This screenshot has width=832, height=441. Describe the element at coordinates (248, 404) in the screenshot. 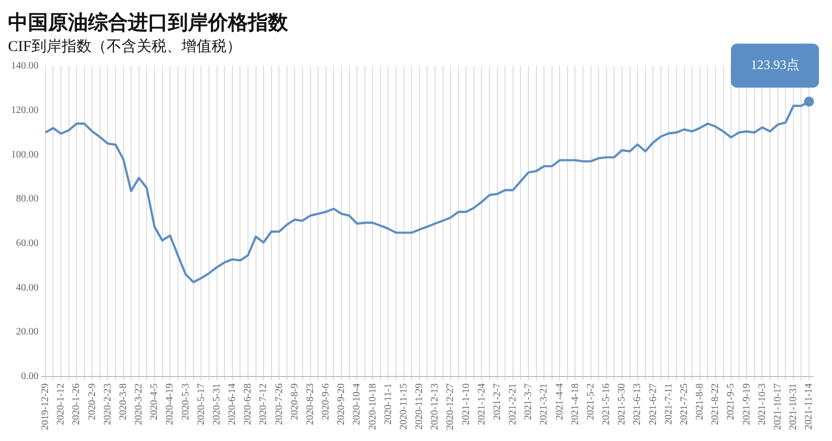

I see `x-tick-label: 2020-6-28` at that location.